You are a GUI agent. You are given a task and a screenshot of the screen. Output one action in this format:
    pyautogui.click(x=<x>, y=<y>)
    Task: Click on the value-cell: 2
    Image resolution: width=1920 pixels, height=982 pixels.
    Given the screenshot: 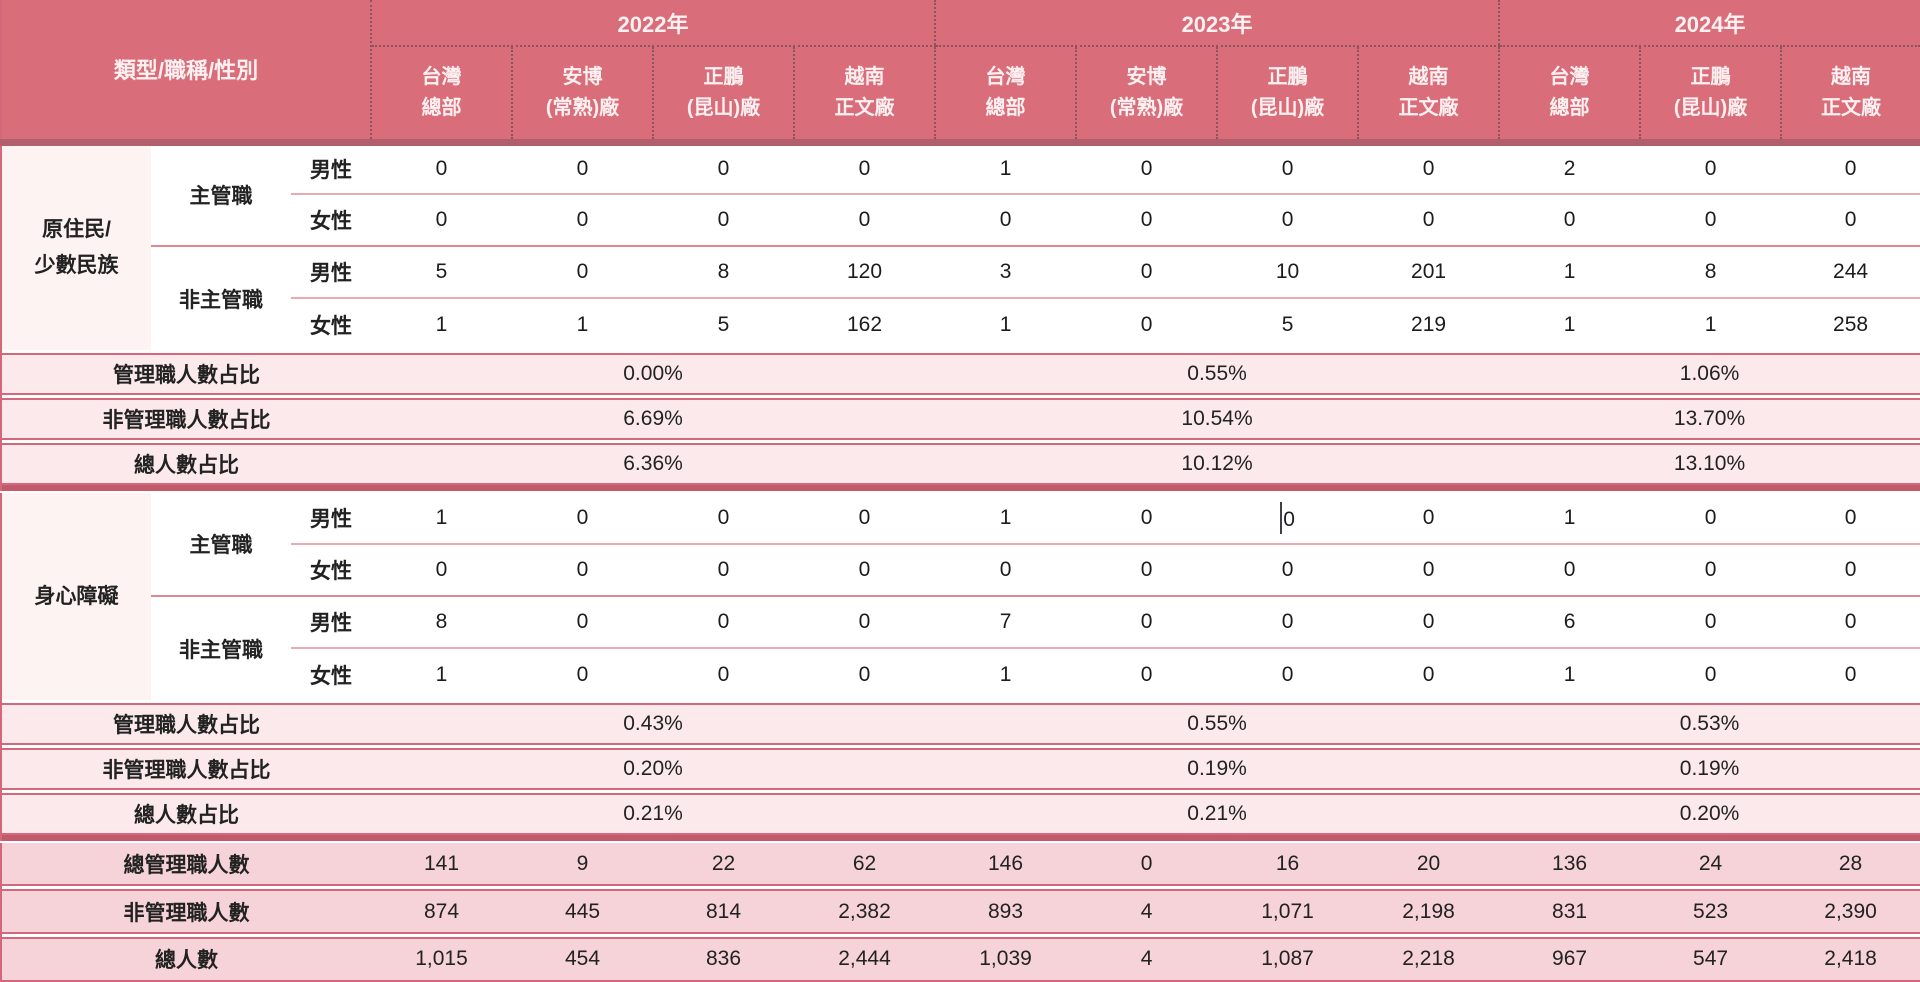 What is the action you would take?
    pyautogui.click(x=1570, y=168)
    